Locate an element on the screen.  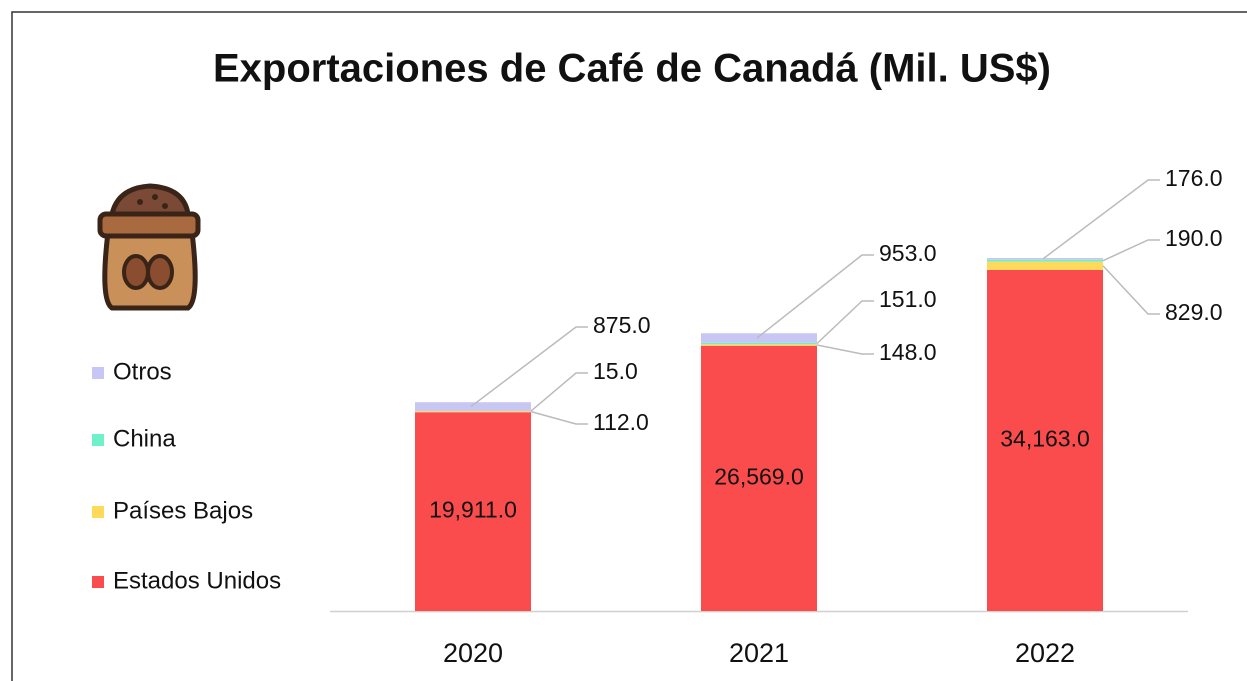
x-tick-label: 2020 is located at coordinates (473, 653).